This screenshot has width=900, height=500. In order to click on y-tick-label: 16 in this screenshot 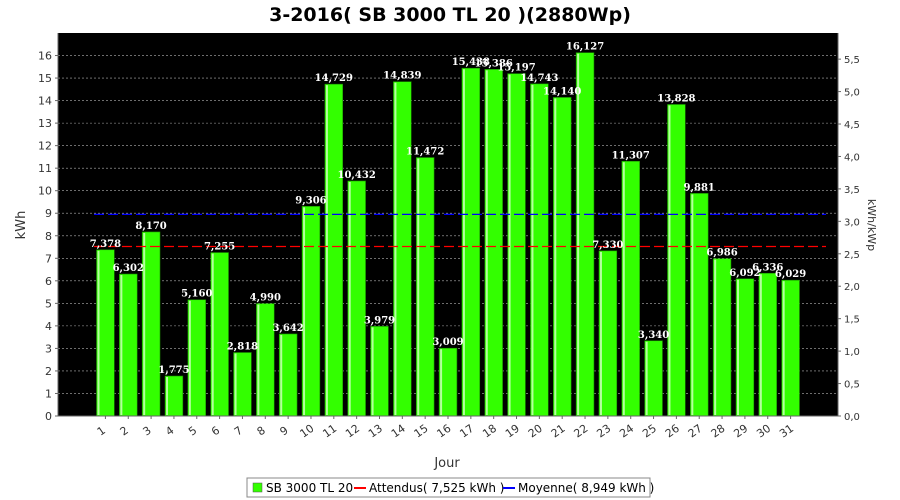, I will do `click(45, 56)`.